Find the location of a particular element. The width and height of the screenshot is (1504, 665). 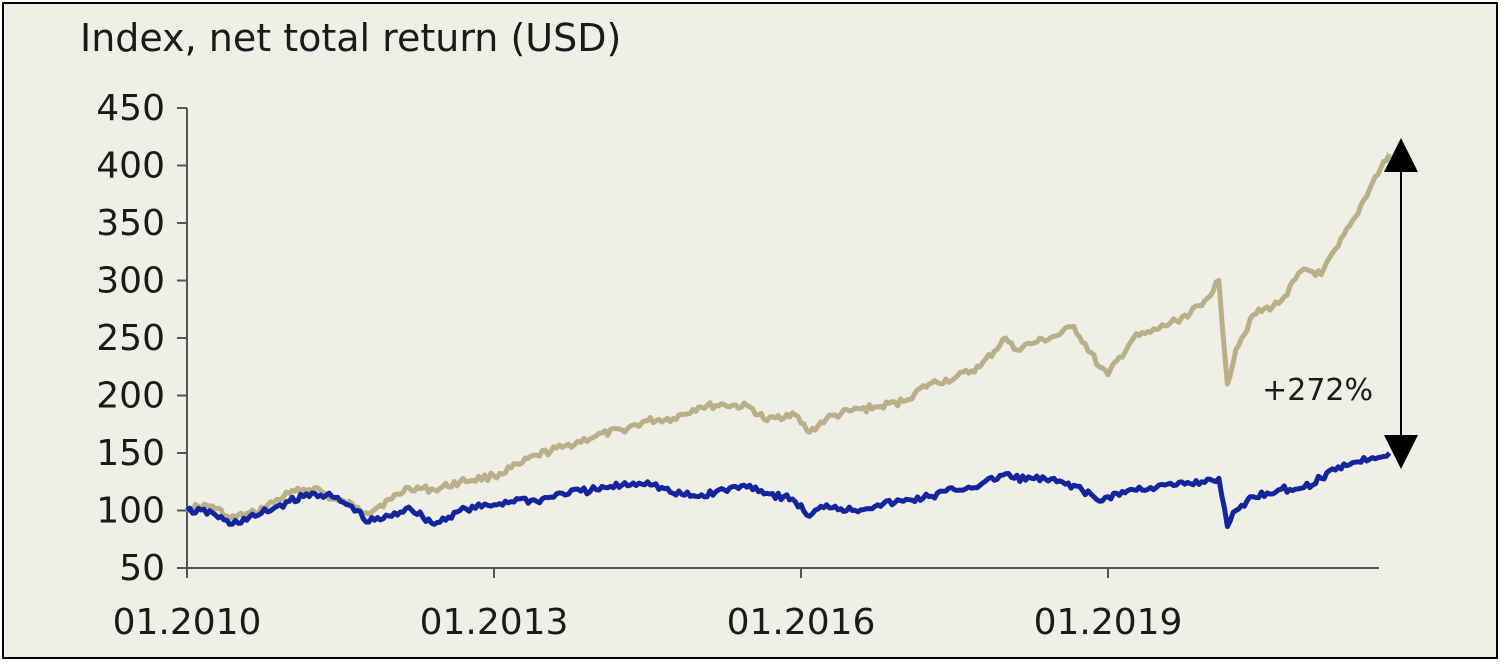

y-tick-label: 350 is located at coordinates (130, 223).